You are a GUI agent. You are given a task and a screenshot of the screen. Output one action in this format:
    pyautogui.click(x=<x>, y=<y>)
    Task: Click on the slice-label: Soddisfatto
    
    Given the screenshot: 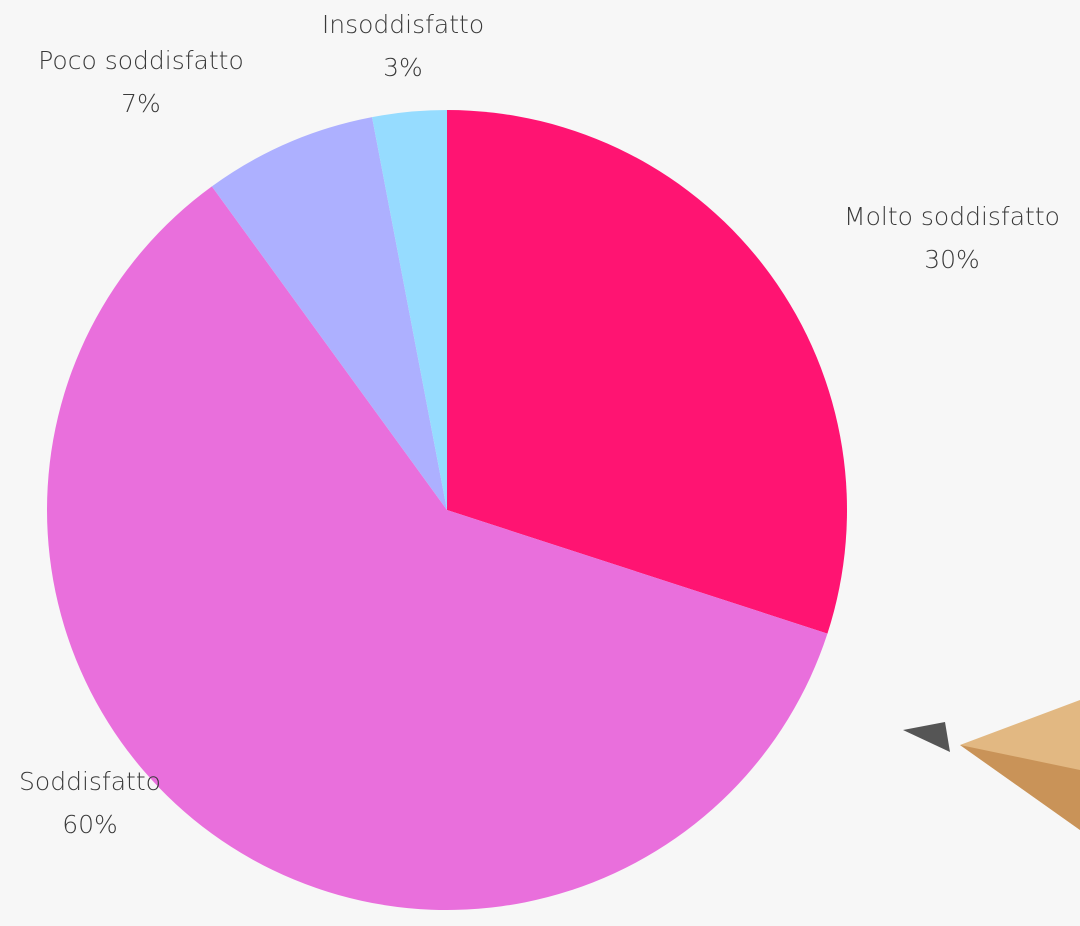 What is the action you would take?
    pyautogui.click(x=90, y=781)
    